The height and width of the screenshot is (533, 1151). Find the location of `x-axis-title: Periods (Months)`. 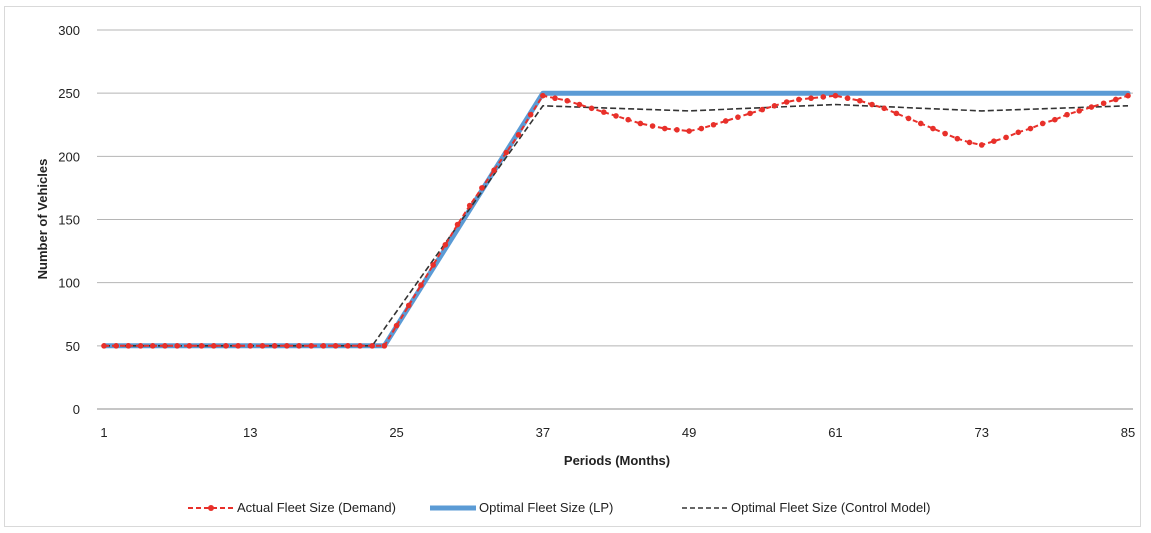

x-axis-title: Periods (Months) is located at coordinates (617, 460).